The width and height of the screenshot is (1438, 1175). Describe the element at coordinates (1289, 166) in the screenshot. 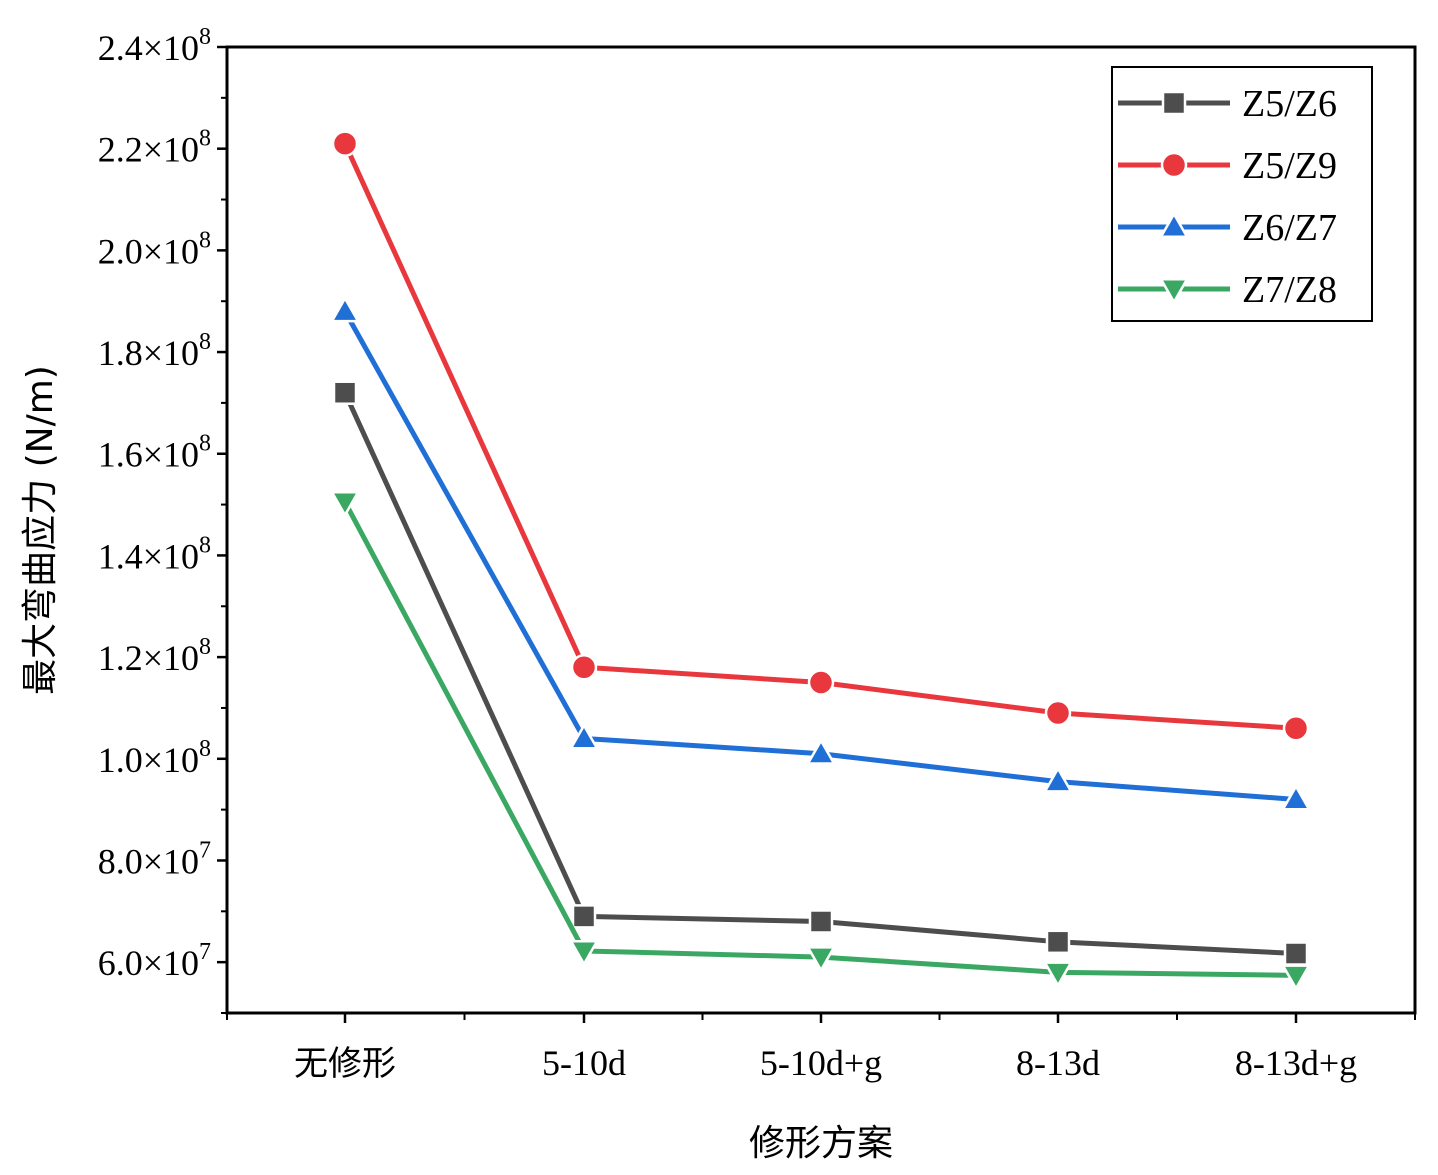

I see `legend-label: Z5/Z9` at that location.